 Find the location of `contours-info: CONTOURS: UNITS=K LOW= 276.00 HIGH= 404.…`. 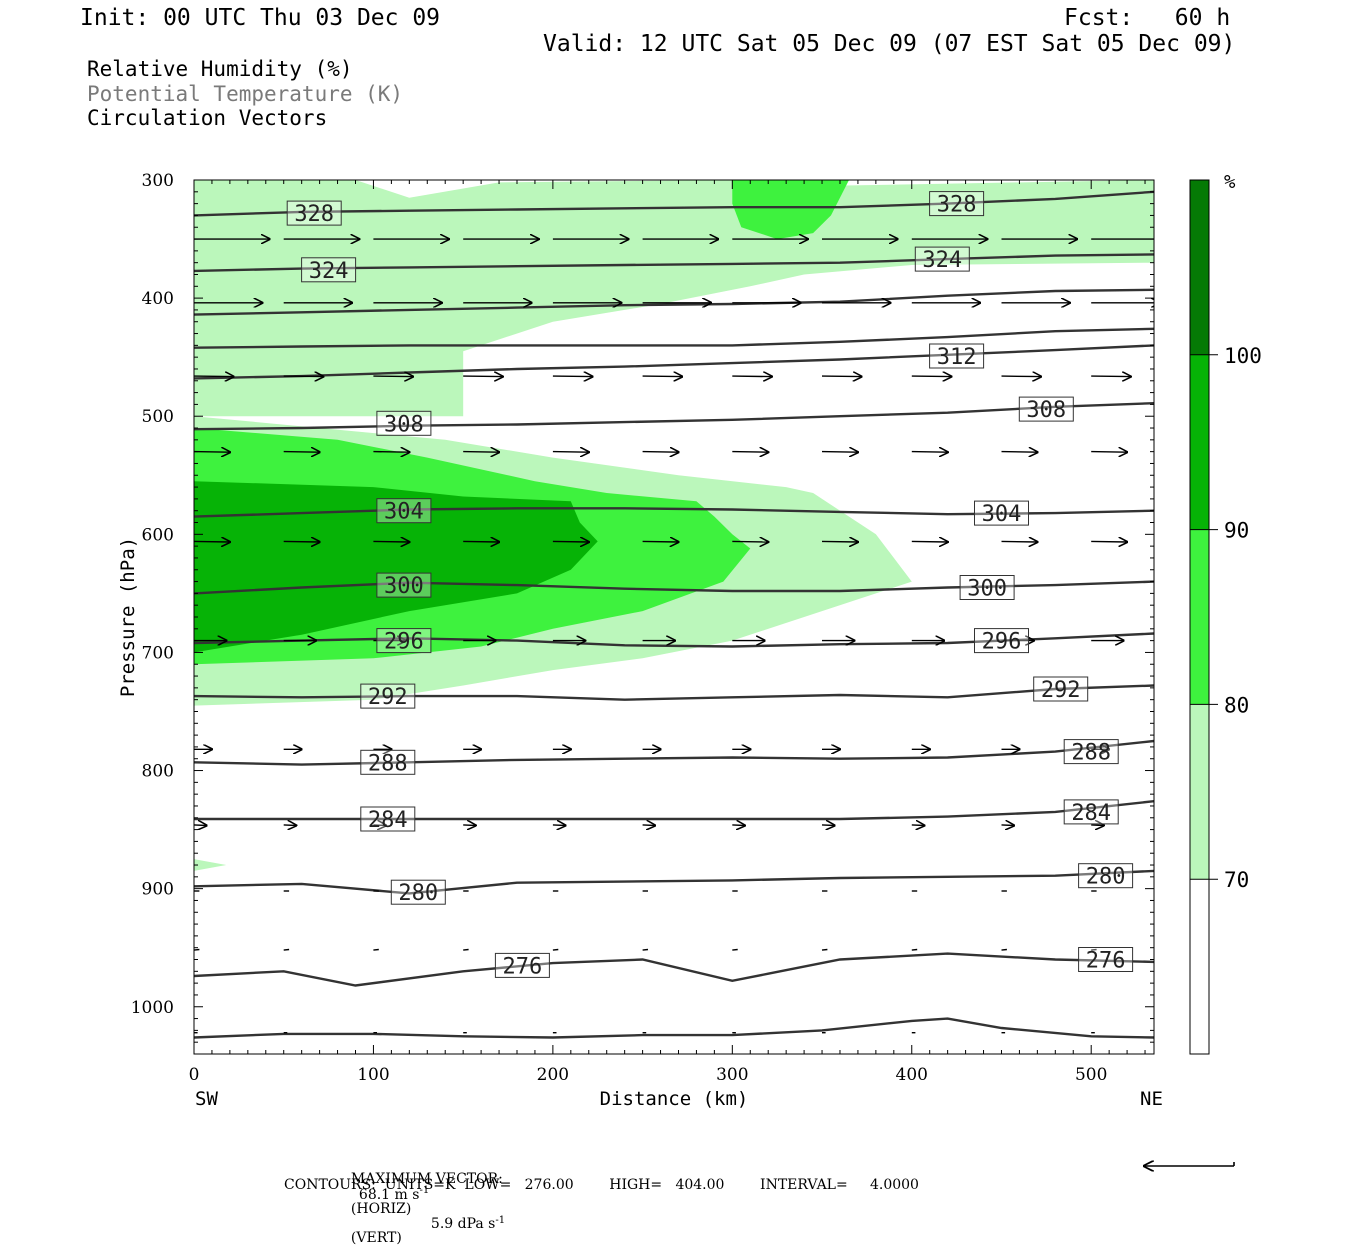

contours-info: CONTOURS: UNITS=K LOW= 276.00 HIGH= 404.… is located at coordinates (601, 1185).